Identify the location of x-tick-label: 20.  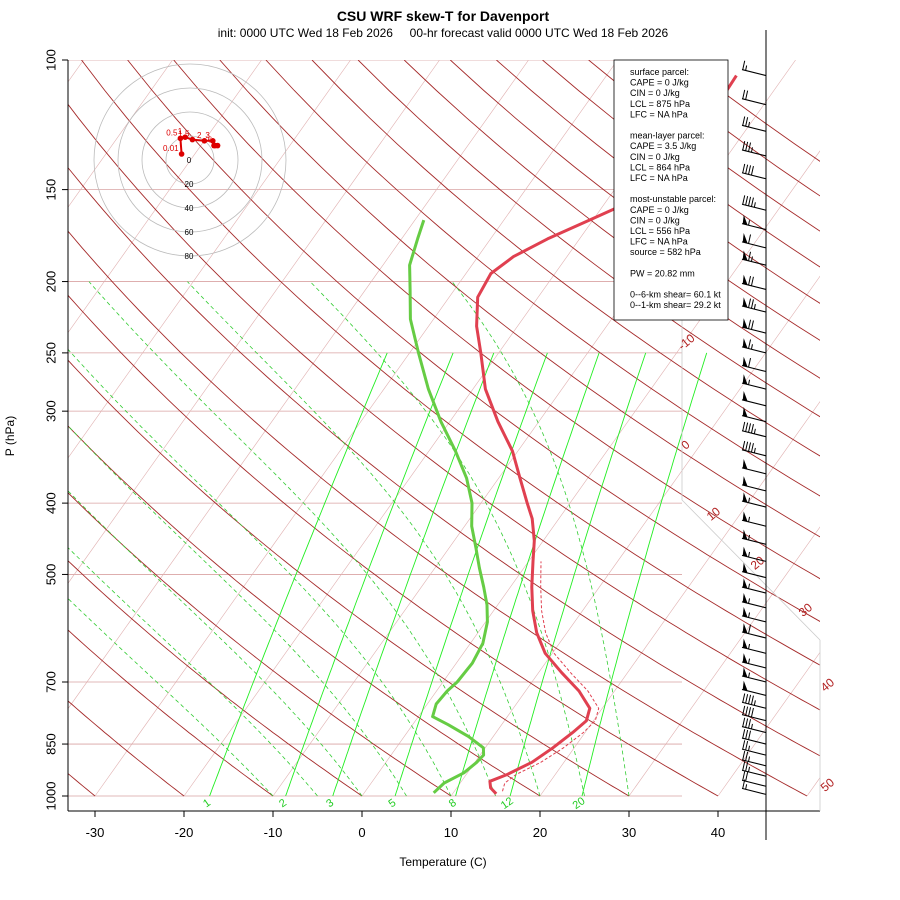
(540, 832).